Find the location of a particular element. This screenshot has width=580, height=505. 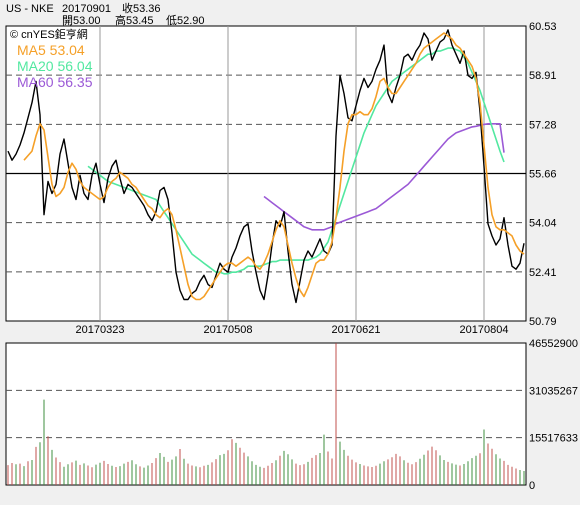

legend-entry: MA60 56.35 is located at coordinates (55, 82).